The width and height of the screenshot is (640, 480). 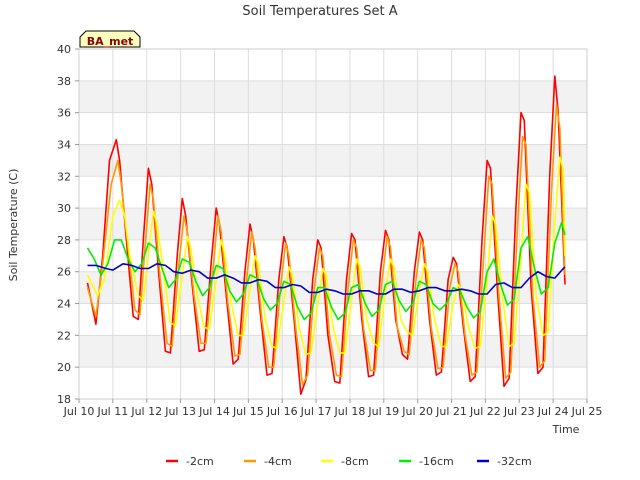 I want to click on y-axis-label: Soil Temperature (C), so click(x=13, y=225).